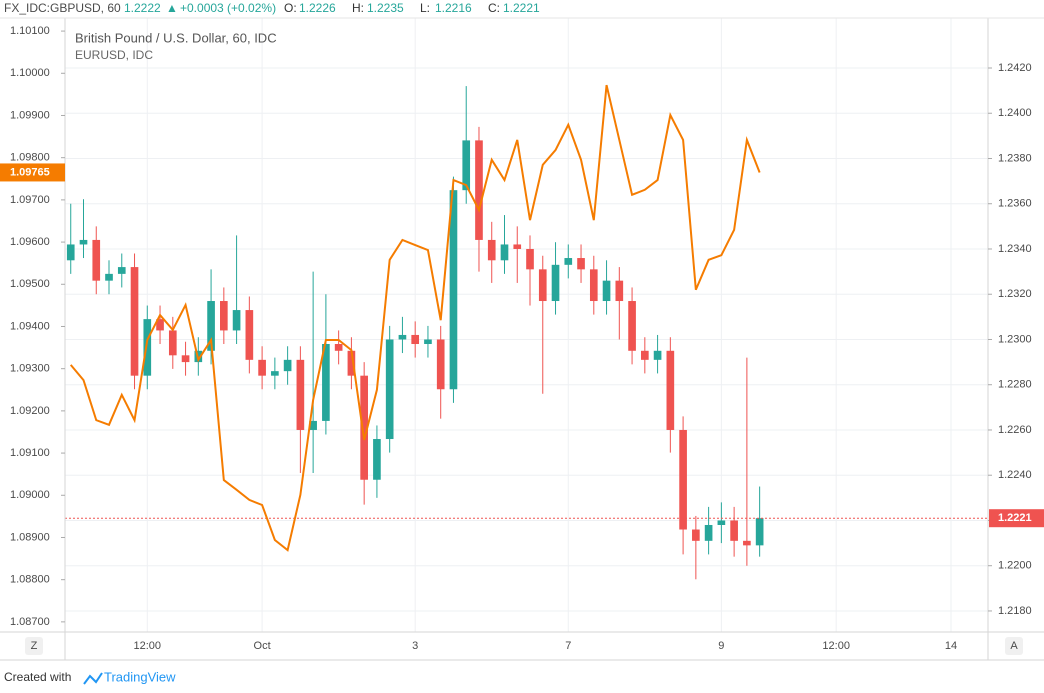 The width and height of the screenshot is (1044, 693). Describe the element at coordinates (1015, 113) in the screenshot. I see `y2-tick-label: 1.2400` at that location.